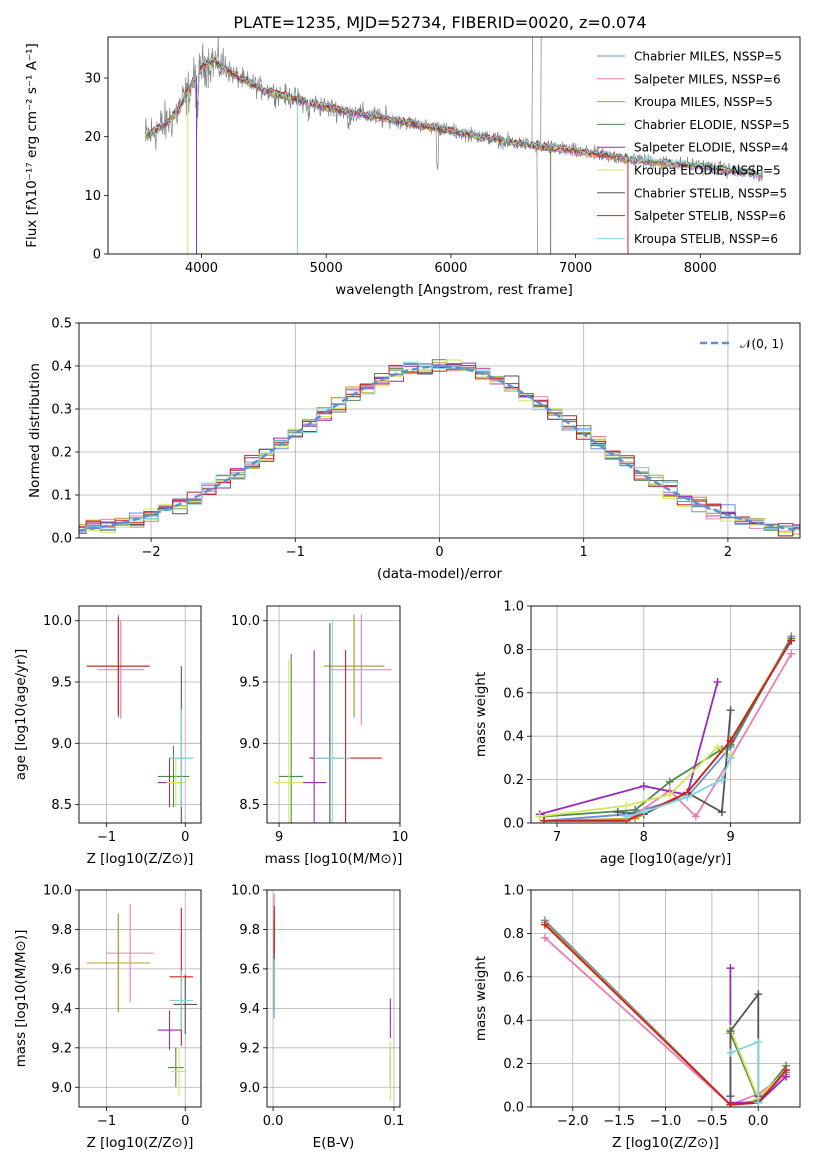 The height and width of the screenshot is (1170, 819). I want to click on y-tick-label: 0, so click(97, 255).